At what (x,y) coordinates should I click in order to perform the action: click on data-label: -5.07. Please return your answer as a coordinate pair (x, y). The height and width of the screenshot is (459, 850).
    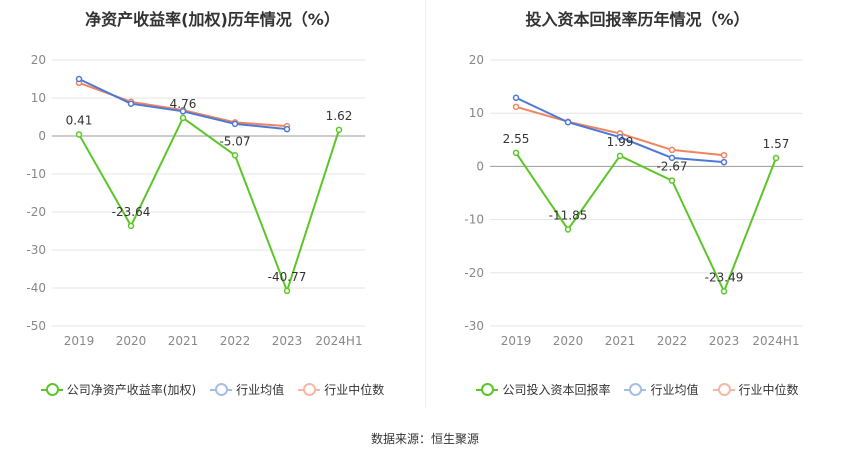
    Looking at the image, I should click on (234, 141).